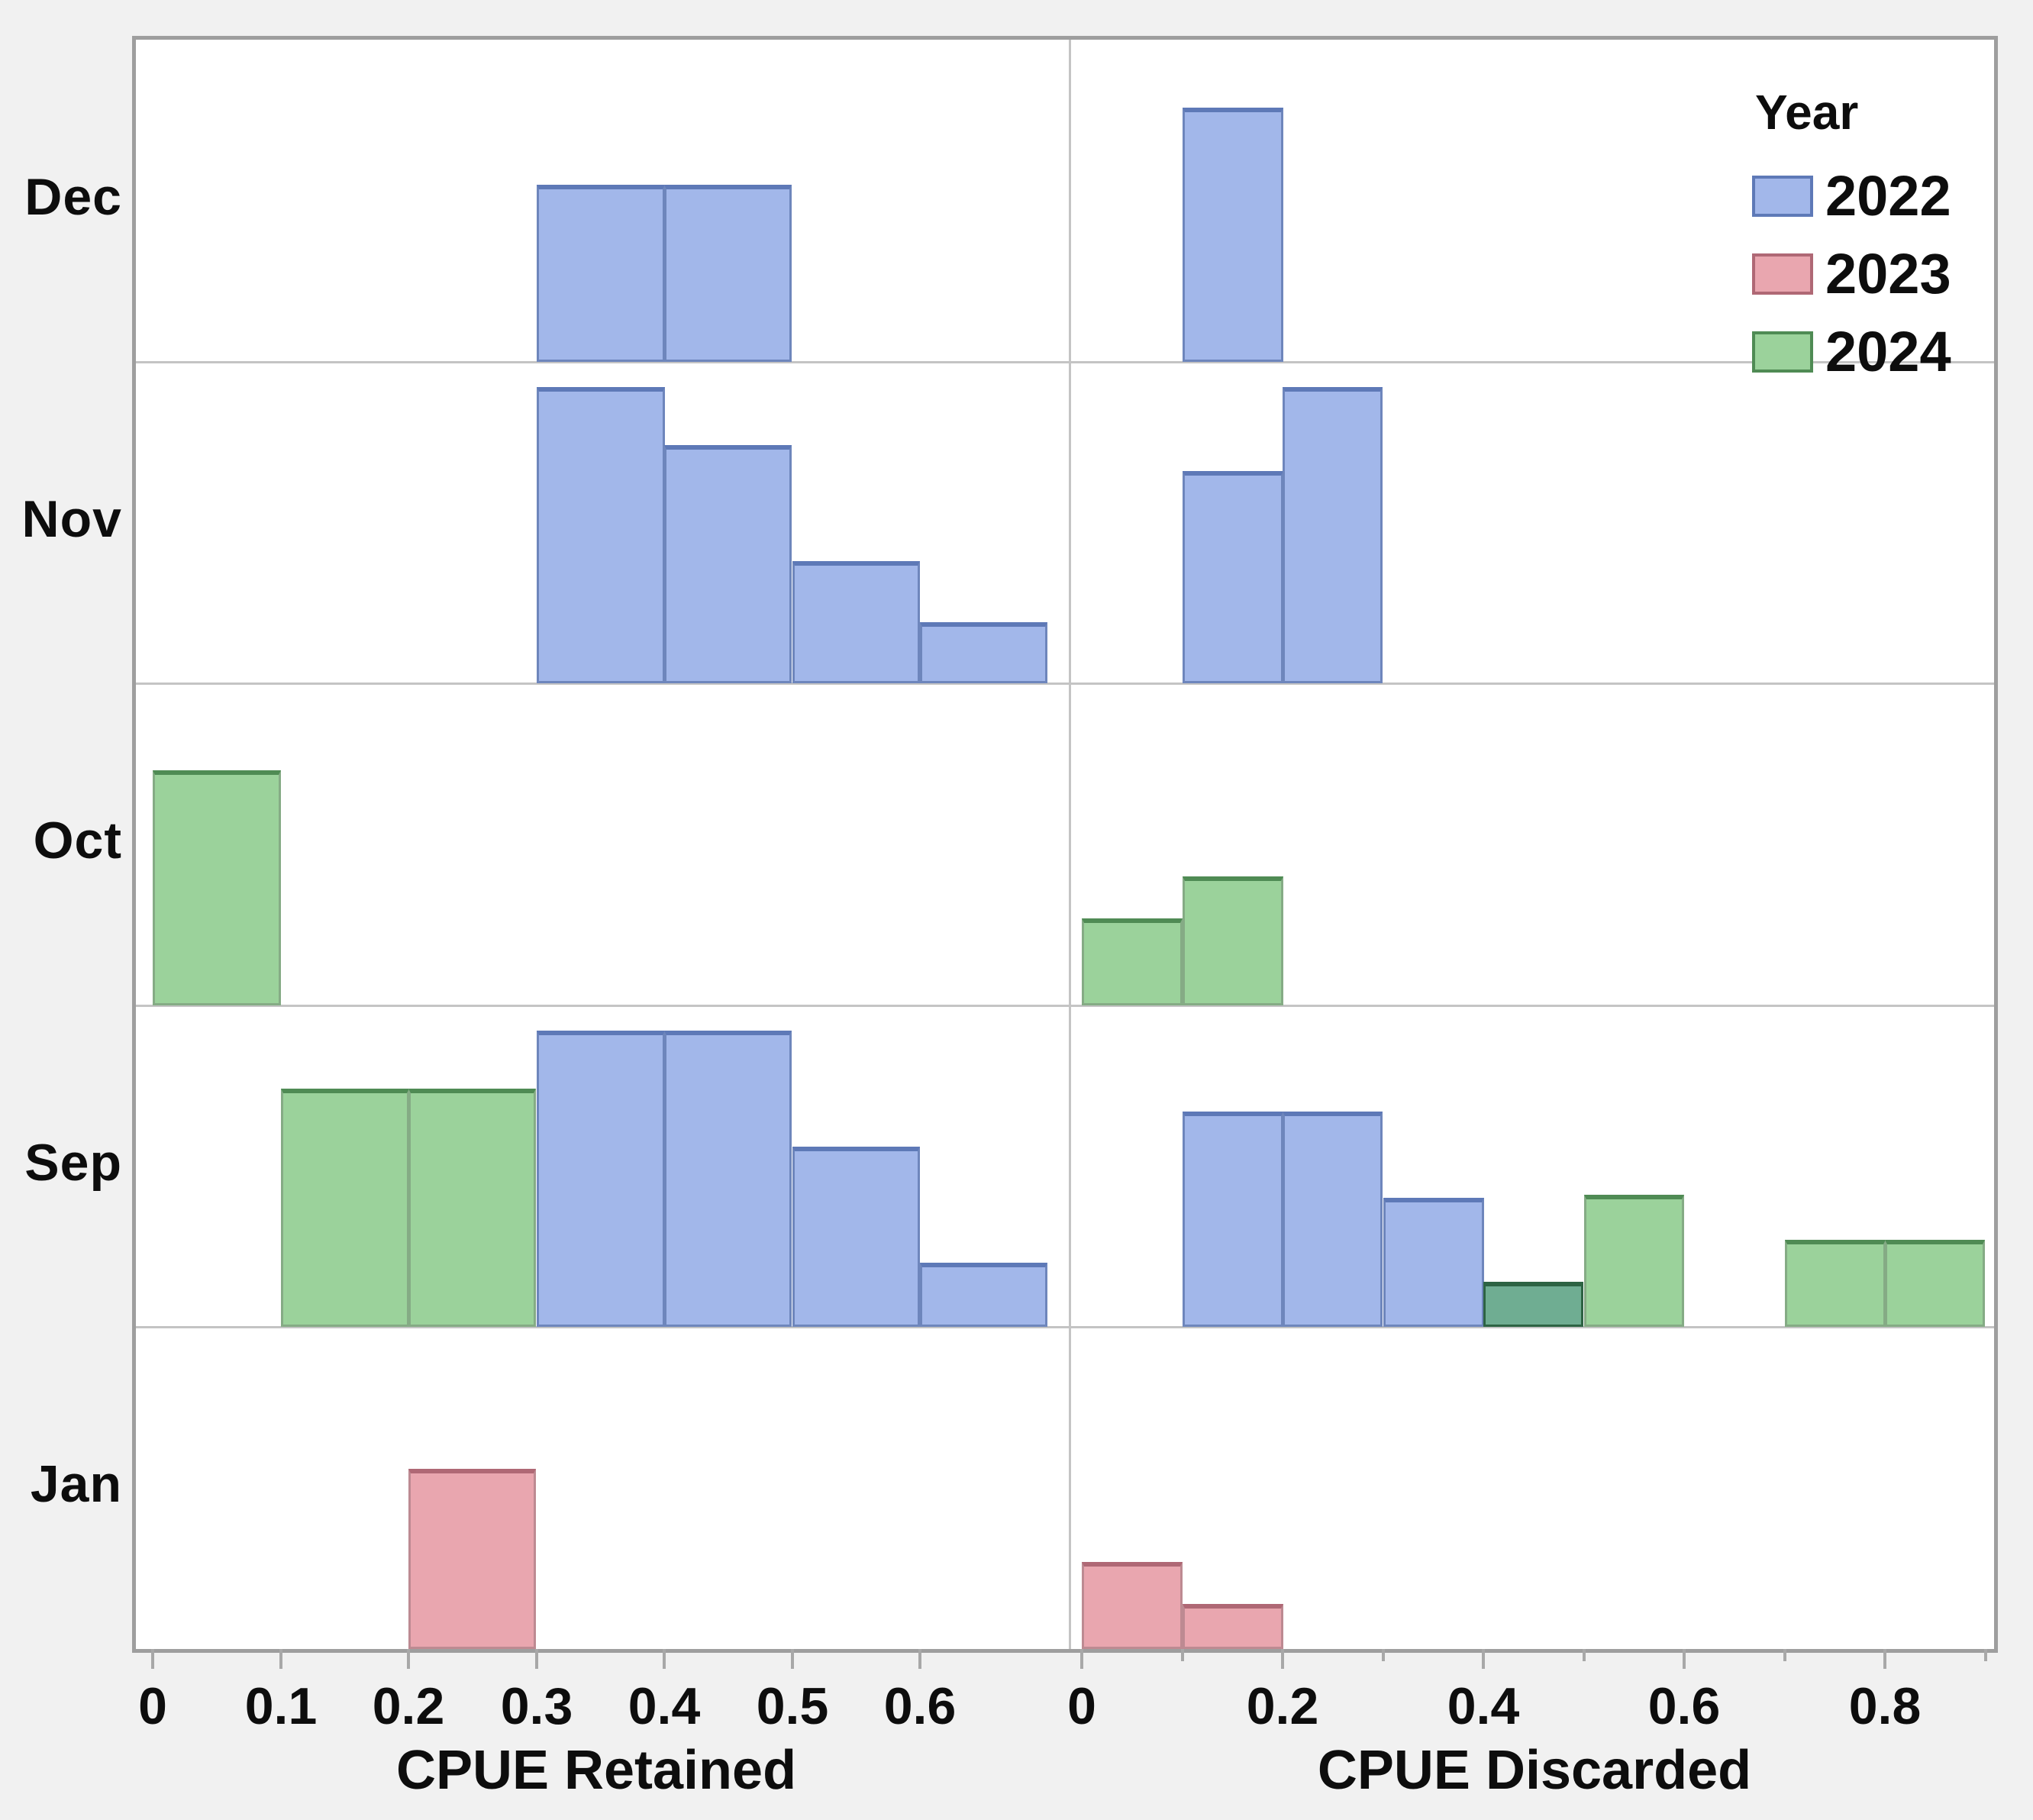 This screenshot has height=1820, width=2033. I want to click on tick-label-retained-0: 0, so click(152, 1706).